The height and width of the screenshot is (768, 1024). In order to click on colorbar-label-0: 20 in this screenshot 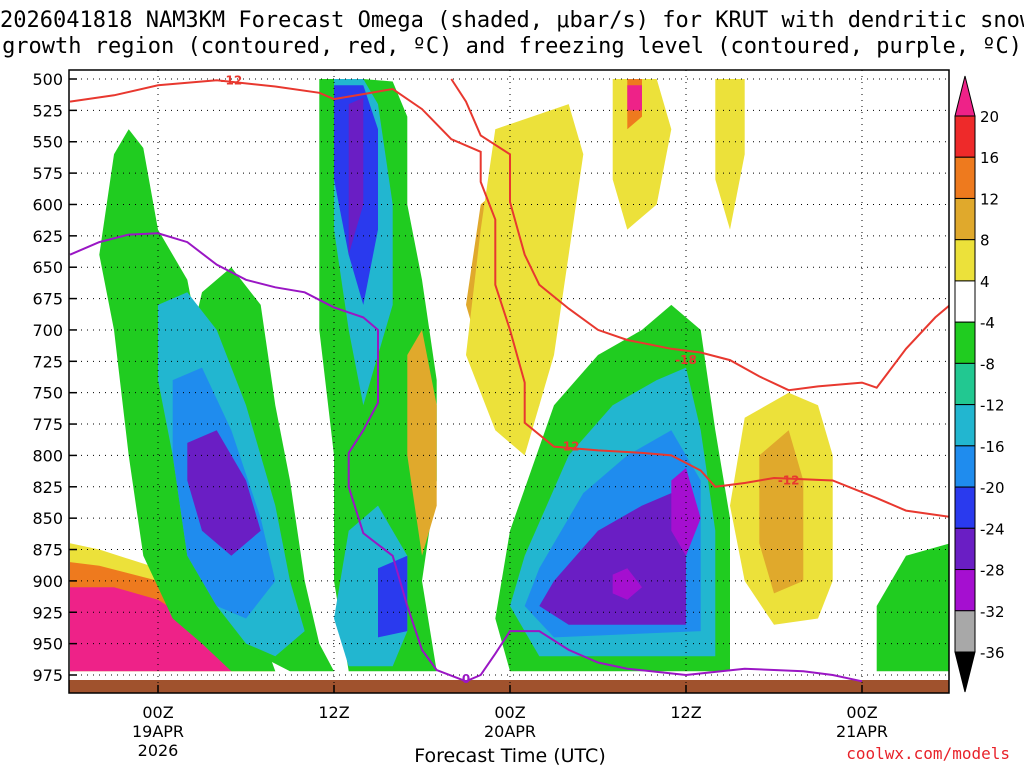, I will do `click(989, 117)`.